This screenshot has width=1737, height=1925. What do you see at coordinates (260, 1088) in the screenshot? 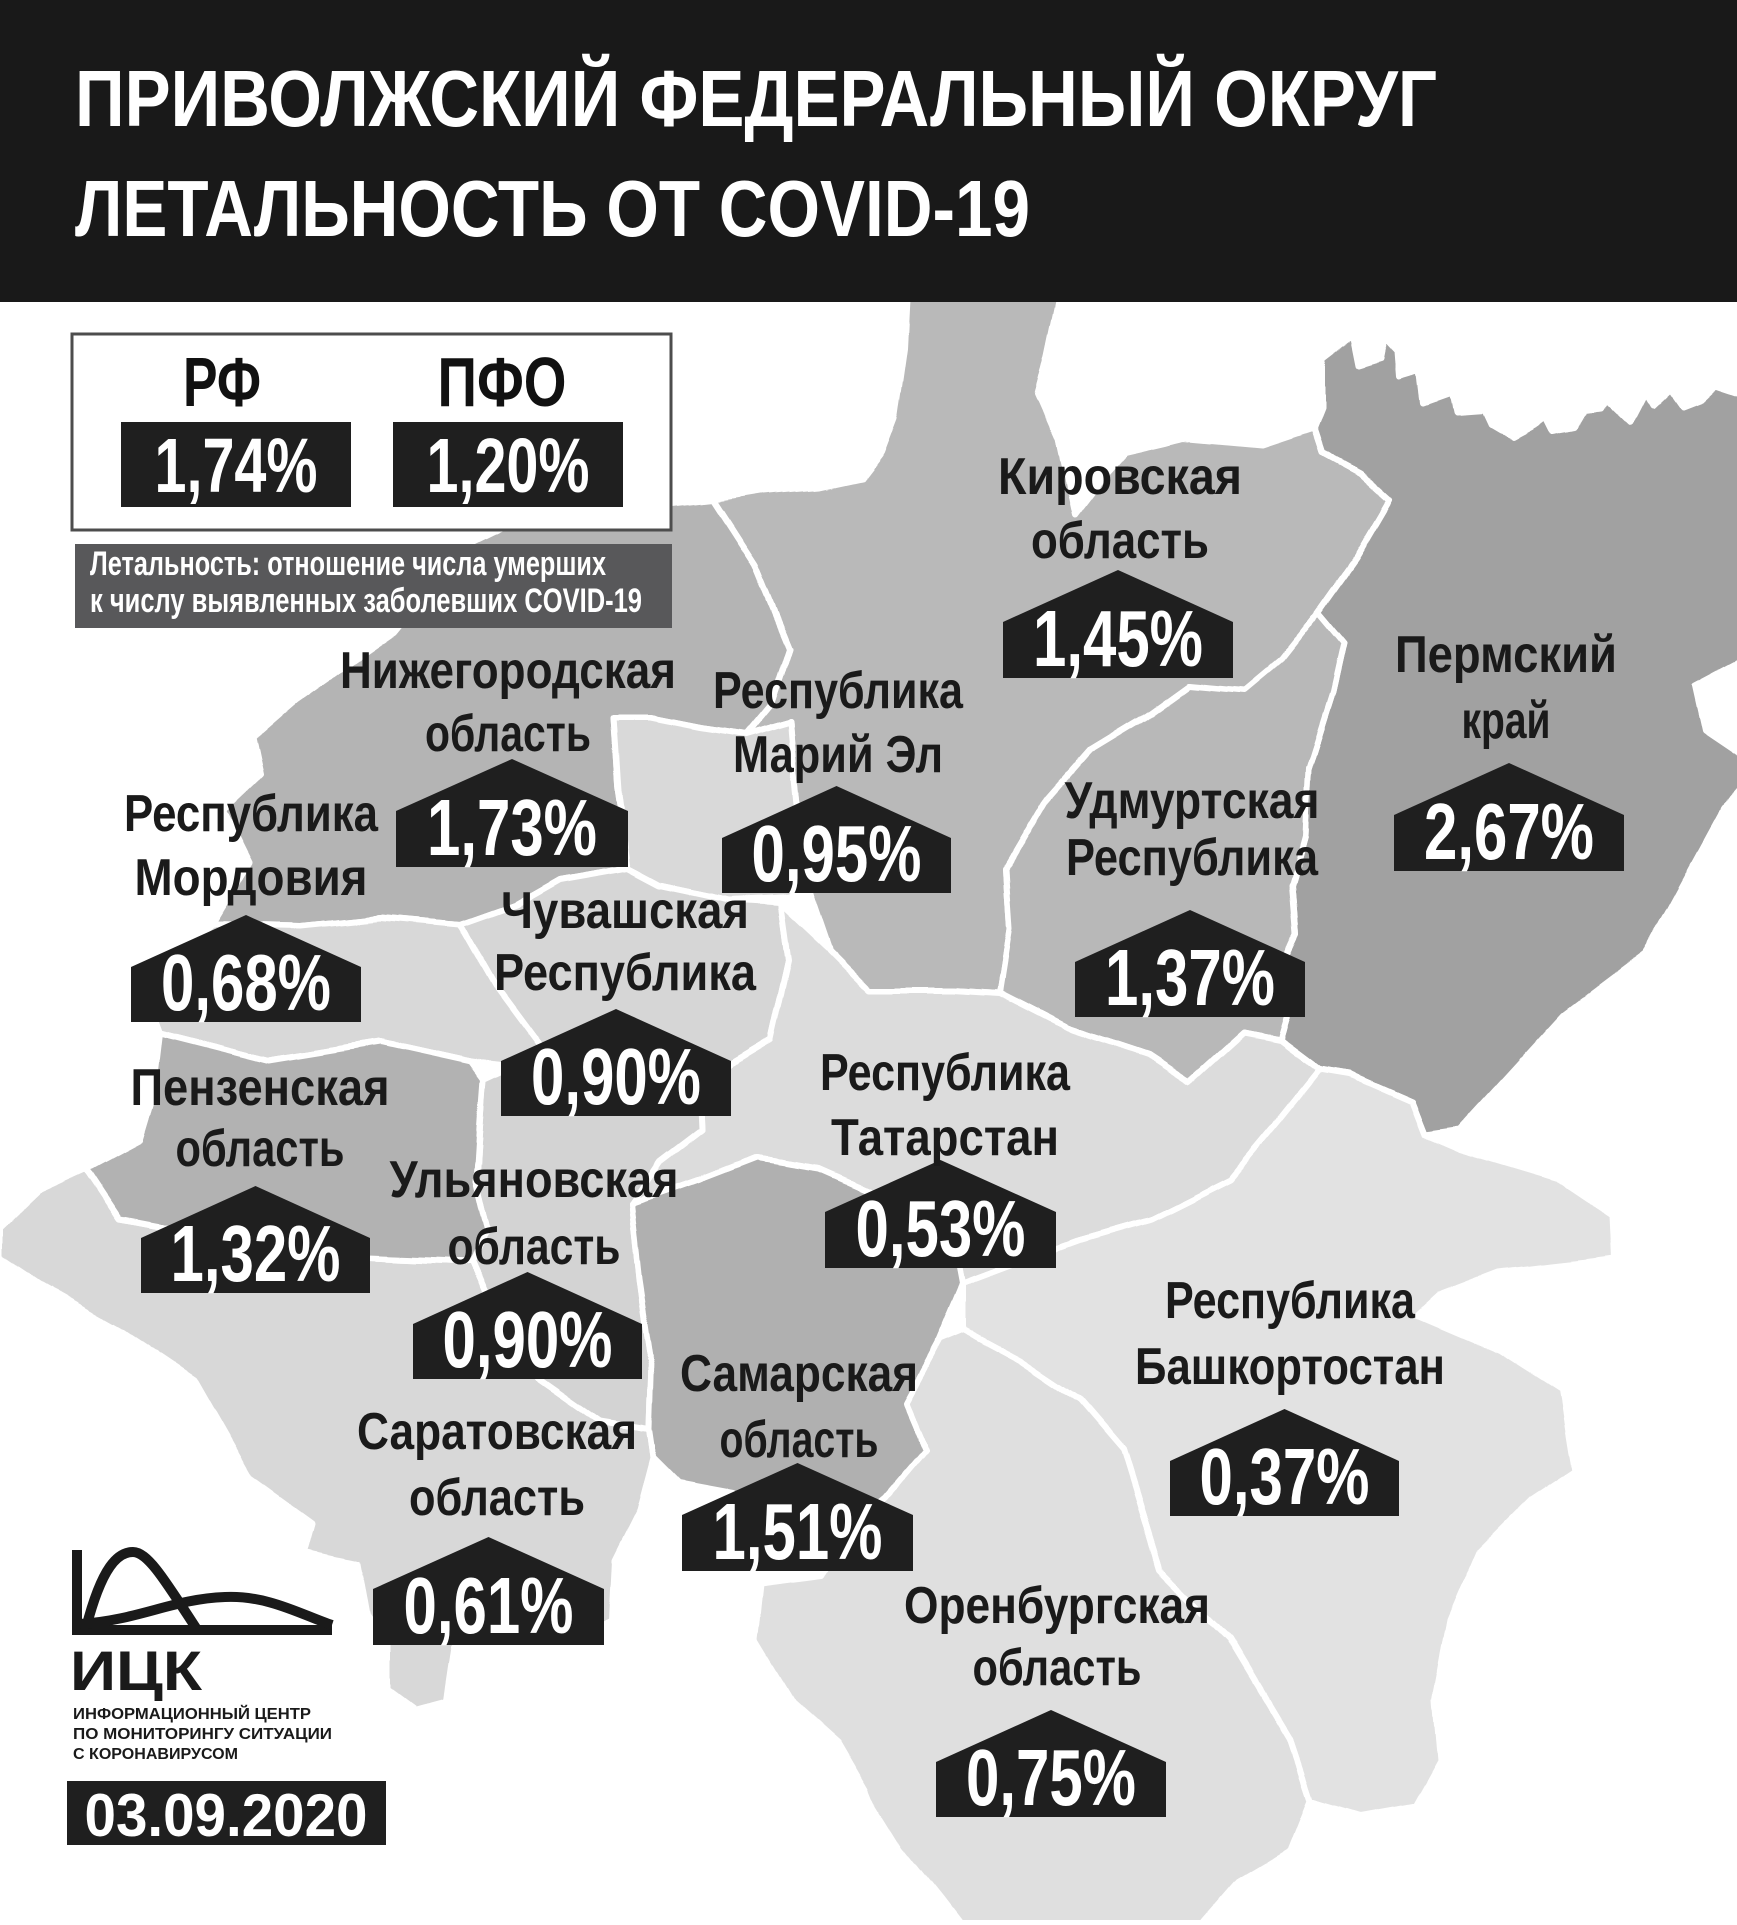
I see `svg-text: Пензенская` at bounding box center [260, 1088].